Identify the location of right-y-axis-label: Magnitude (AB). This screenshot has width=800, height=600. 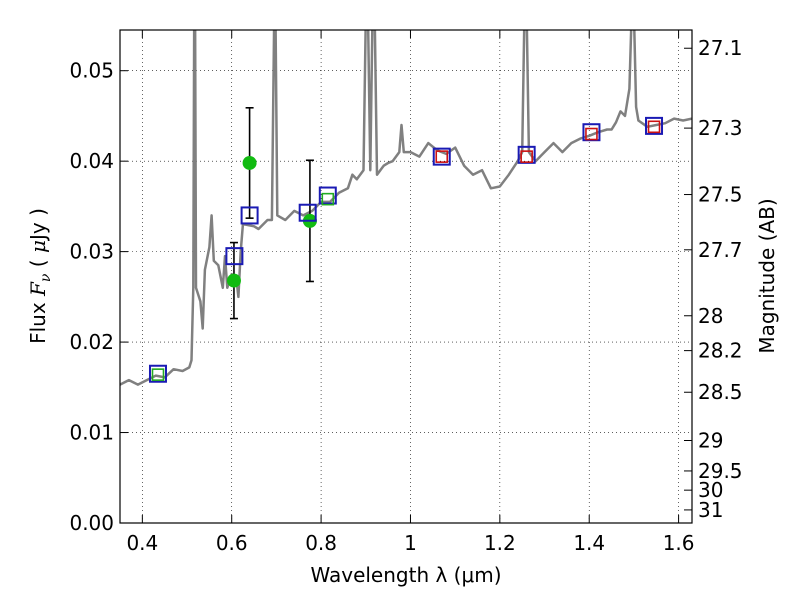
(767, 275).